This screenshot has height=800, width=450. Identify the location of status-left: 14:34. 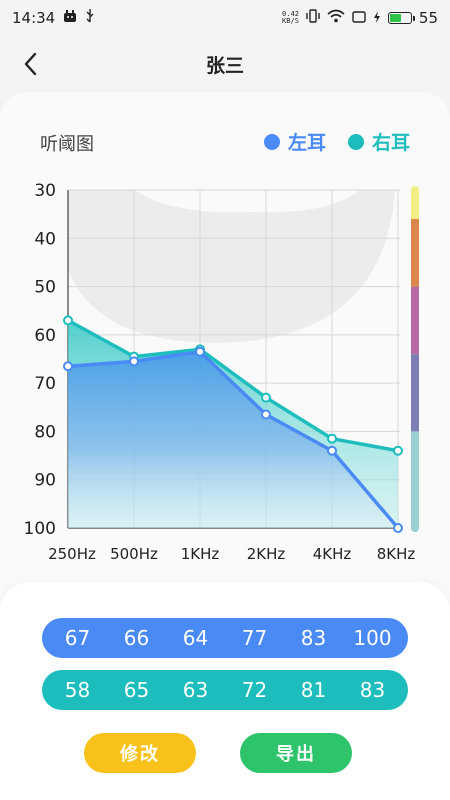
(53, 18).